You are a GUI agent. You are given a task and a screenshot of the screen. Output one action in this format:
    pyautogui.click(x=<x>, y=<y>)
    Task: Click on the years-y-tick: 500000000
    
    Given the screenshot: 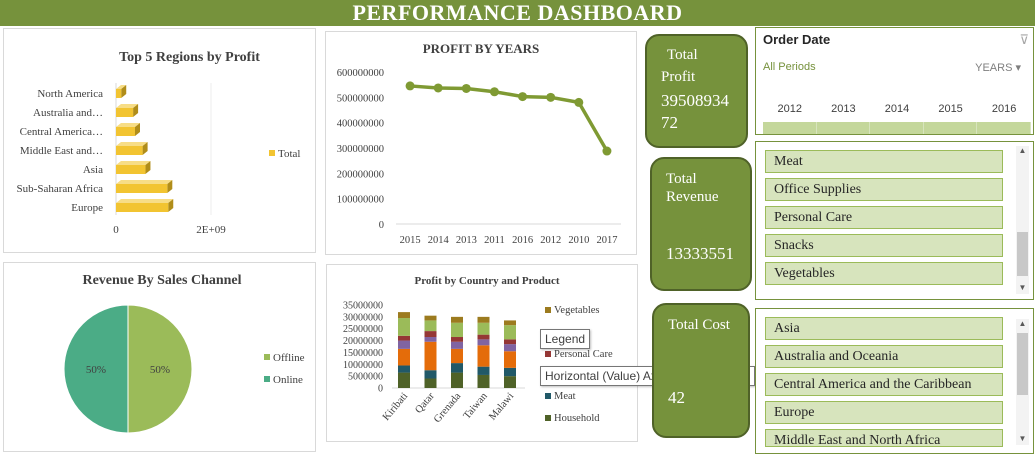 What is the action you would take?
    pyautogui.click(x=360, y=98)
    